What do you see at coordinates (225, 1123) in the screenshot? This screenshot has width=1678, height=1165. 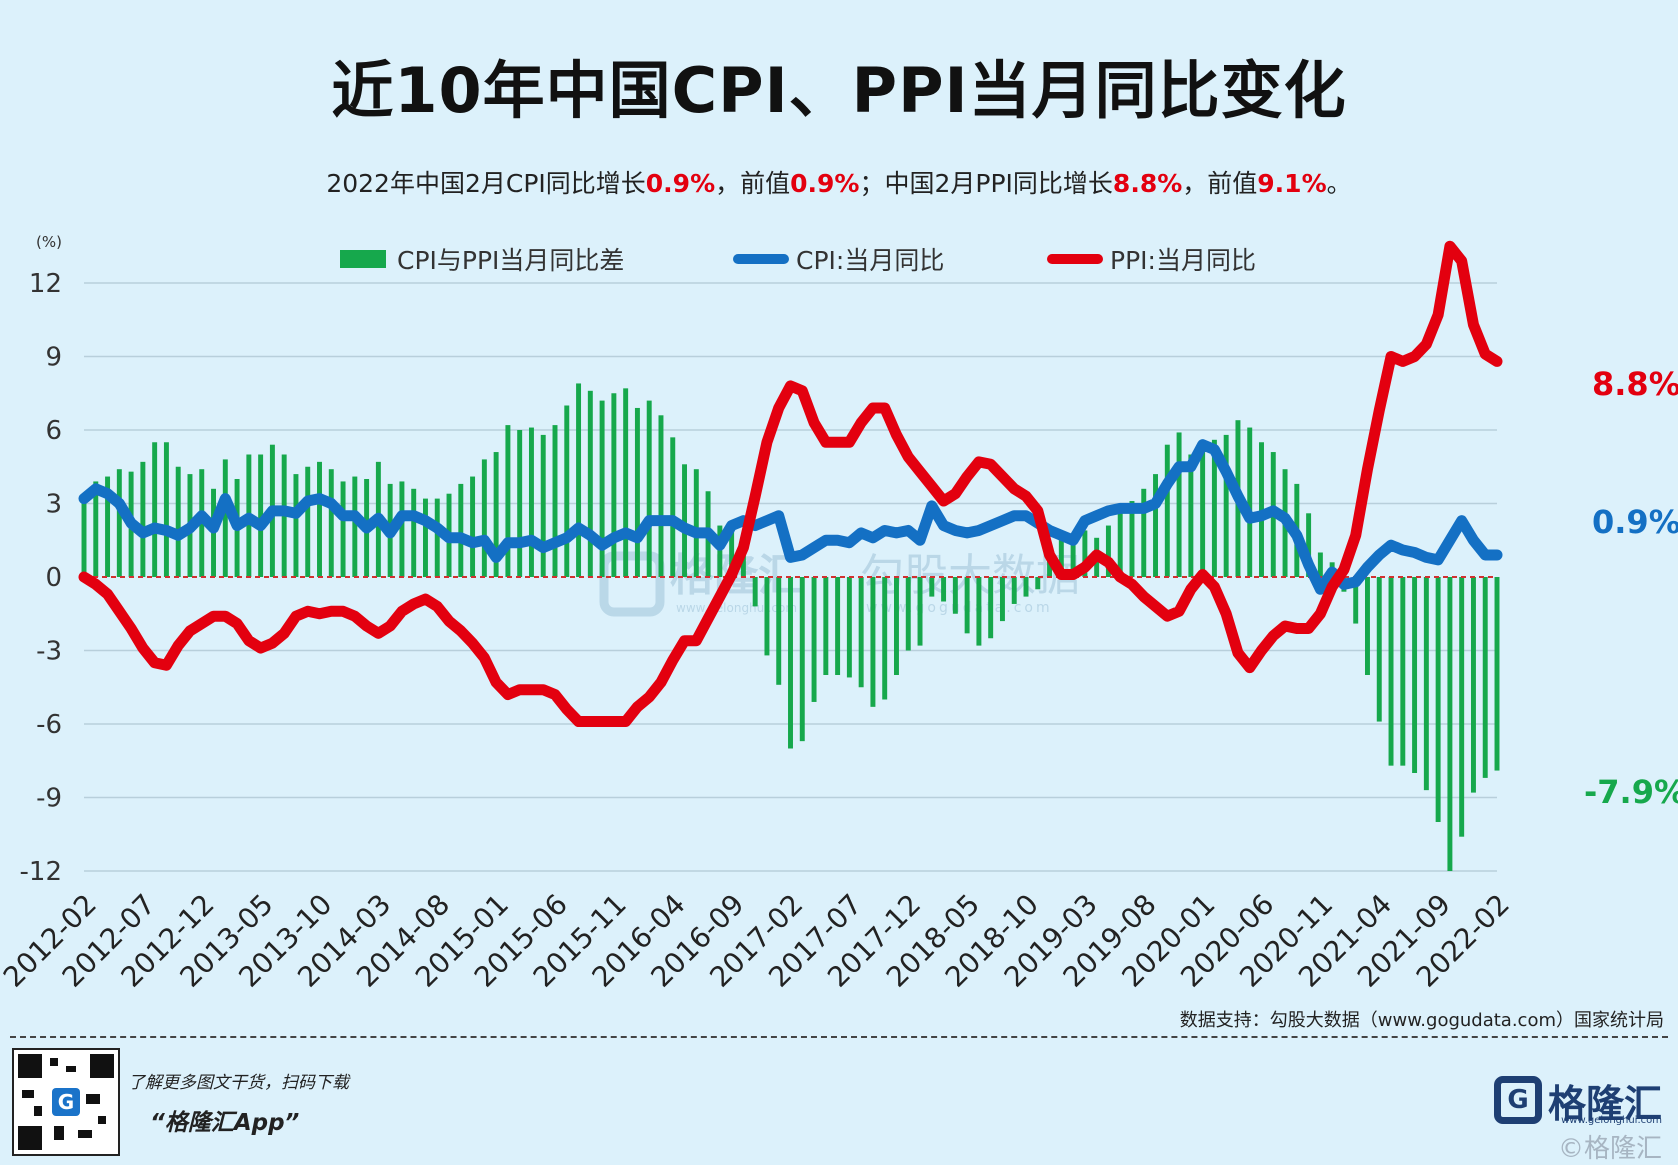 I see `footer-app-name: “格隆汇App”` at bounding box center [225, 1123].